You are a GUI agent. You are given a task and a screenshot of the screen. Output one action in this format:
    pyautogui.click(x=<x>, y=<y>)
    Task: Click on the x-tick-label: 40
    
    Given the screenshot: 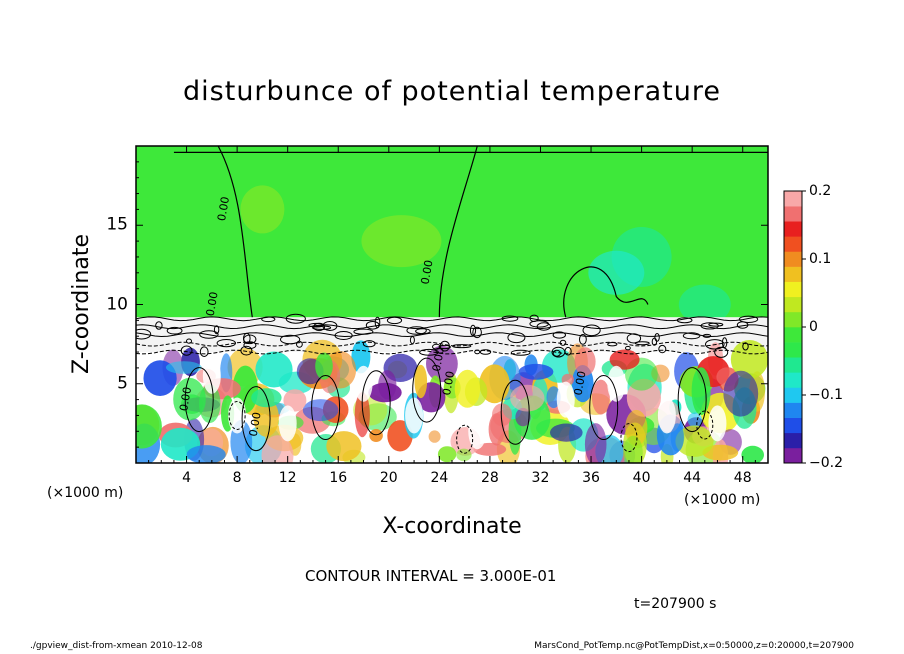 What is the action you would take?
    pyautogui.click(x=641, y=478)
    